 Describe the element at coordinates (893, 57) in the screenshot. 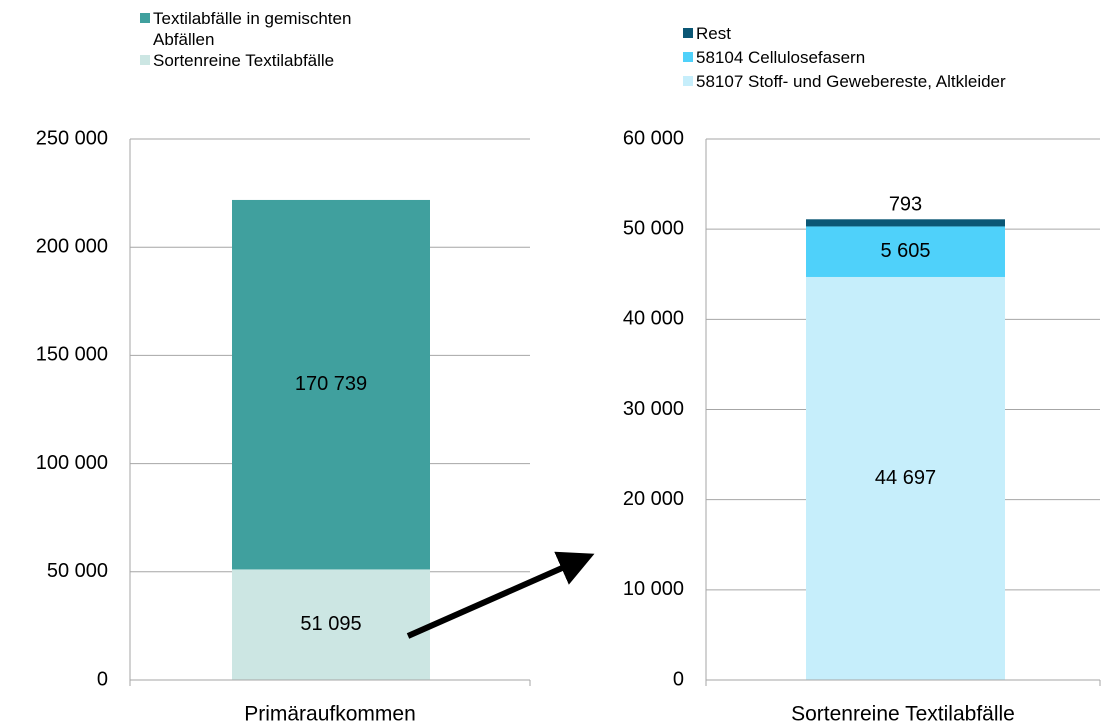

I see `legend-item: 58104 Cellulosefasern` at that location.